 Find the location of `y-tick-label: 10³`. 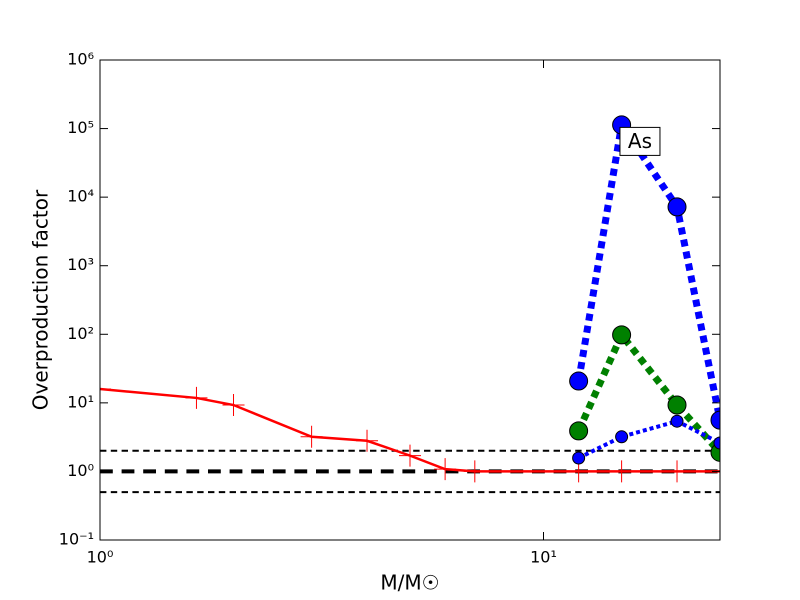

y-tick-label: 10³ is located at coordinates (80, 264).